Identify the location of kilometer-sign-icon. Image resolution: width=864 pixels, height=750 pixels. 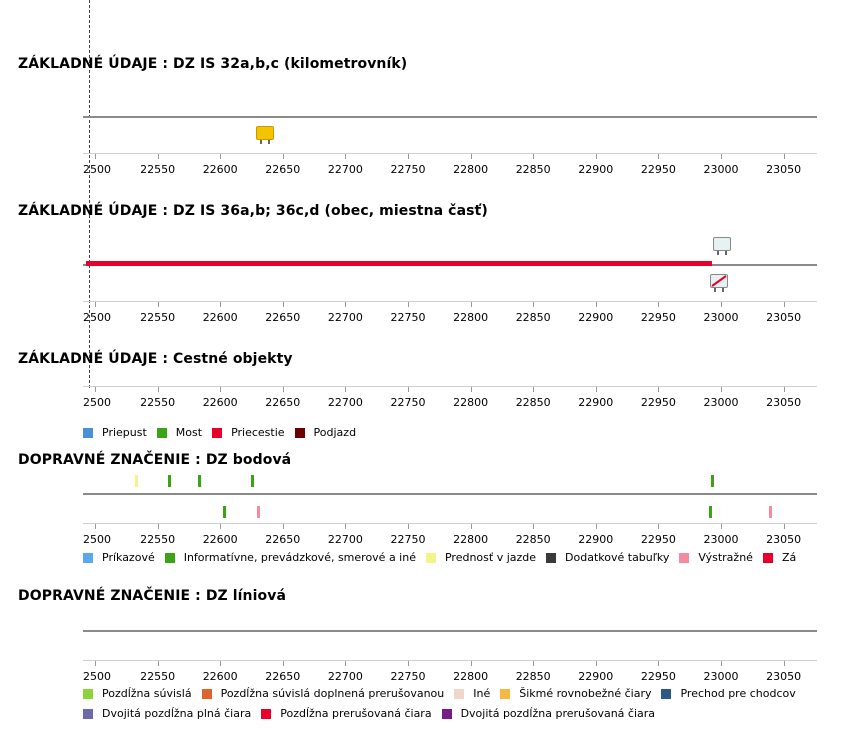
(265, 135).